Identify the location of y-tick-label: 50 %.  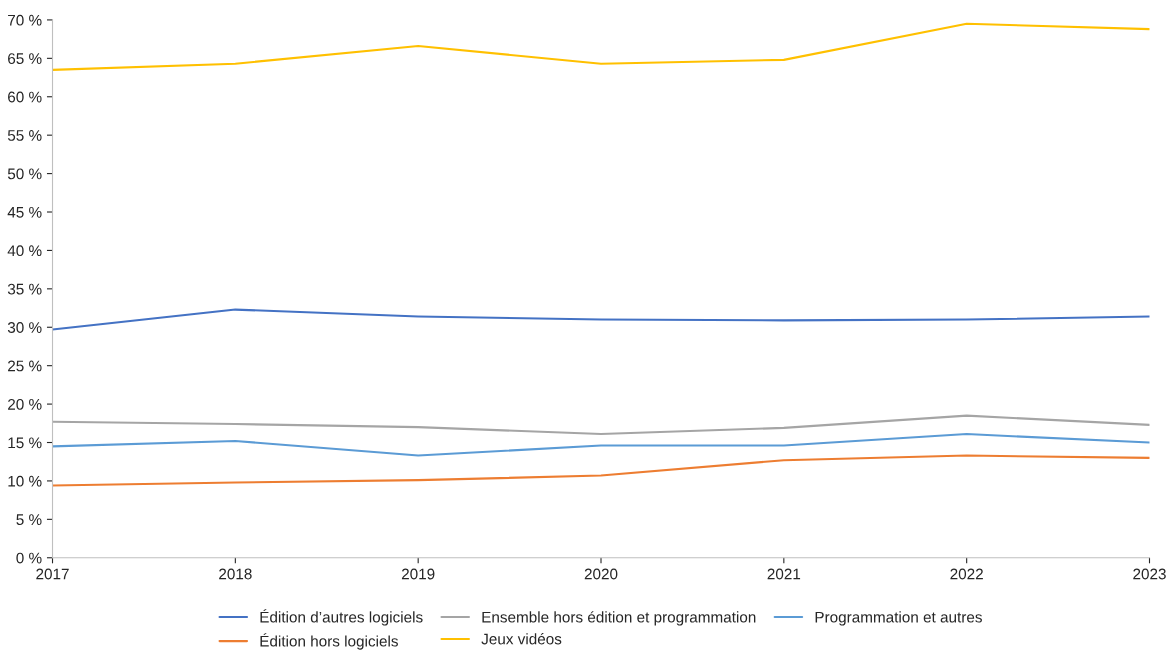
(24, 174).